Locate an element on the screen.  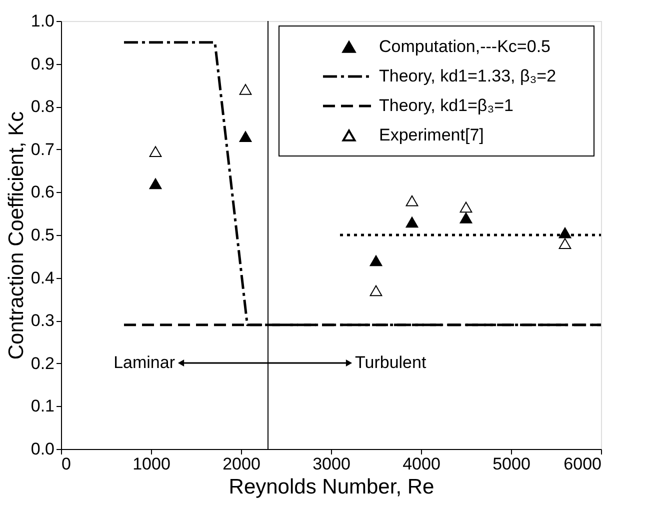
x-tick-label: 6000 is located at coordinates (583, 464).